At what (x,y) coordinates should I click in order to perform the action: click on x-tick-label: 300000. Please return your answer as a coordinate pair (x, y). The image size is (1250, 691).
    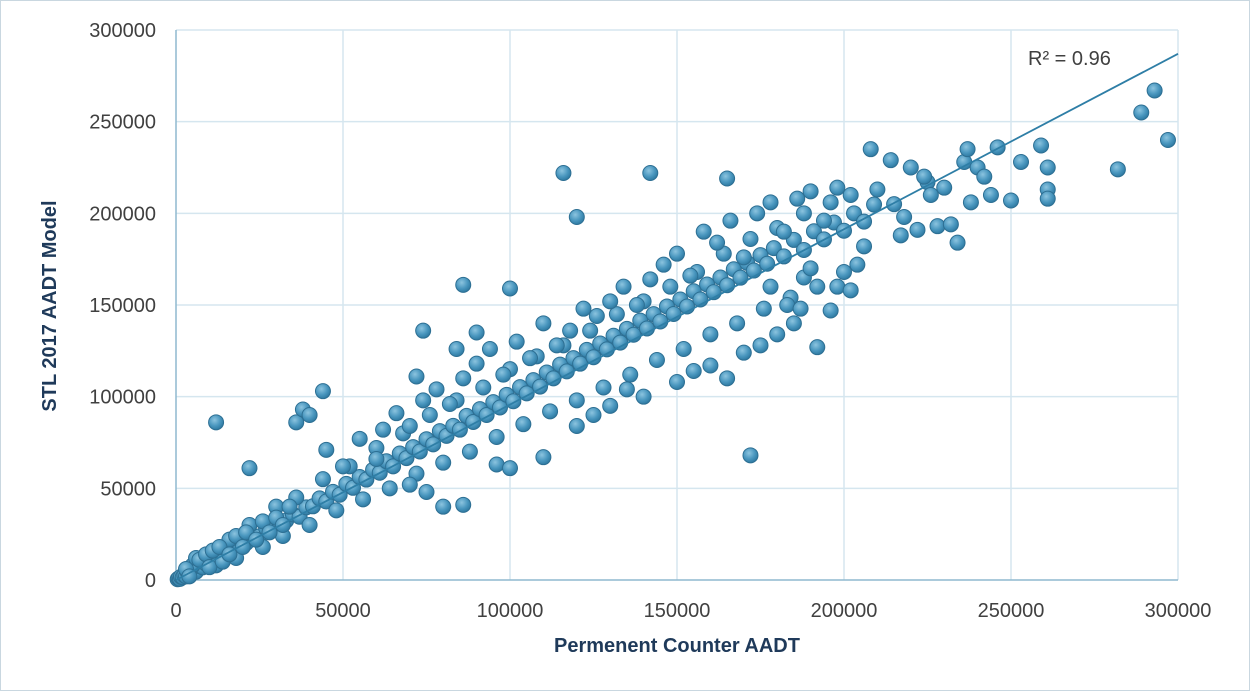
    Looking at the image, I should click on (1178, 611).